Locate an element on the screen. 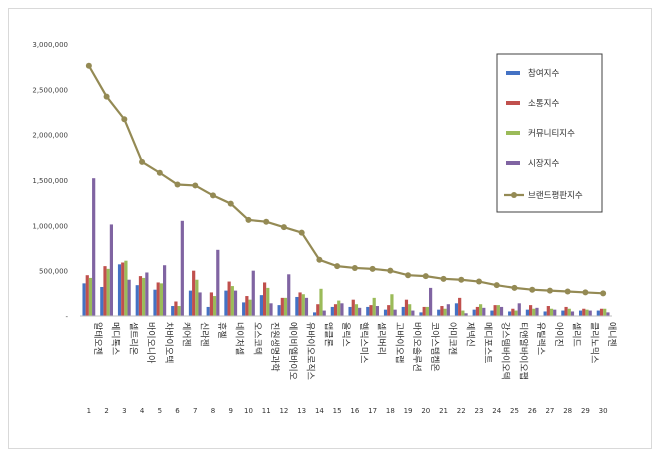 Image resolution: width=660 pixels, height=457 pixels. x-tick-label: 14 is located at coordinates (319, 411).